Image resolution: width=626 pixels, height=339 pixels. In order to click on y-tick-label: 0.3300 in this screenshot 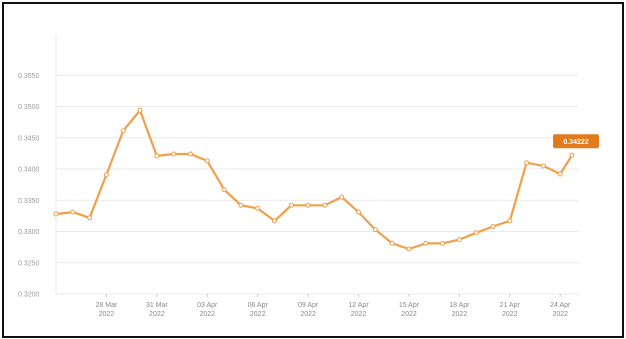, I will do `click(29, 232)`.